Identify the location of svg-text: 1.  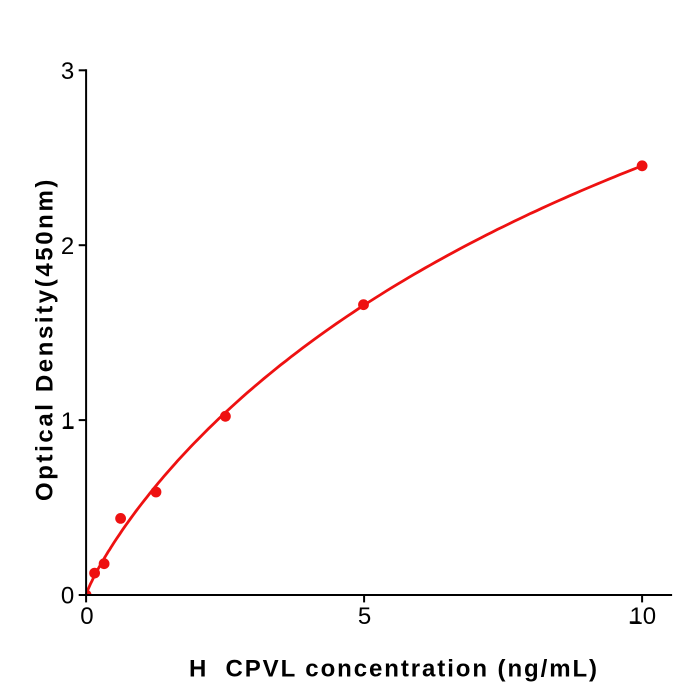
(67, 421).